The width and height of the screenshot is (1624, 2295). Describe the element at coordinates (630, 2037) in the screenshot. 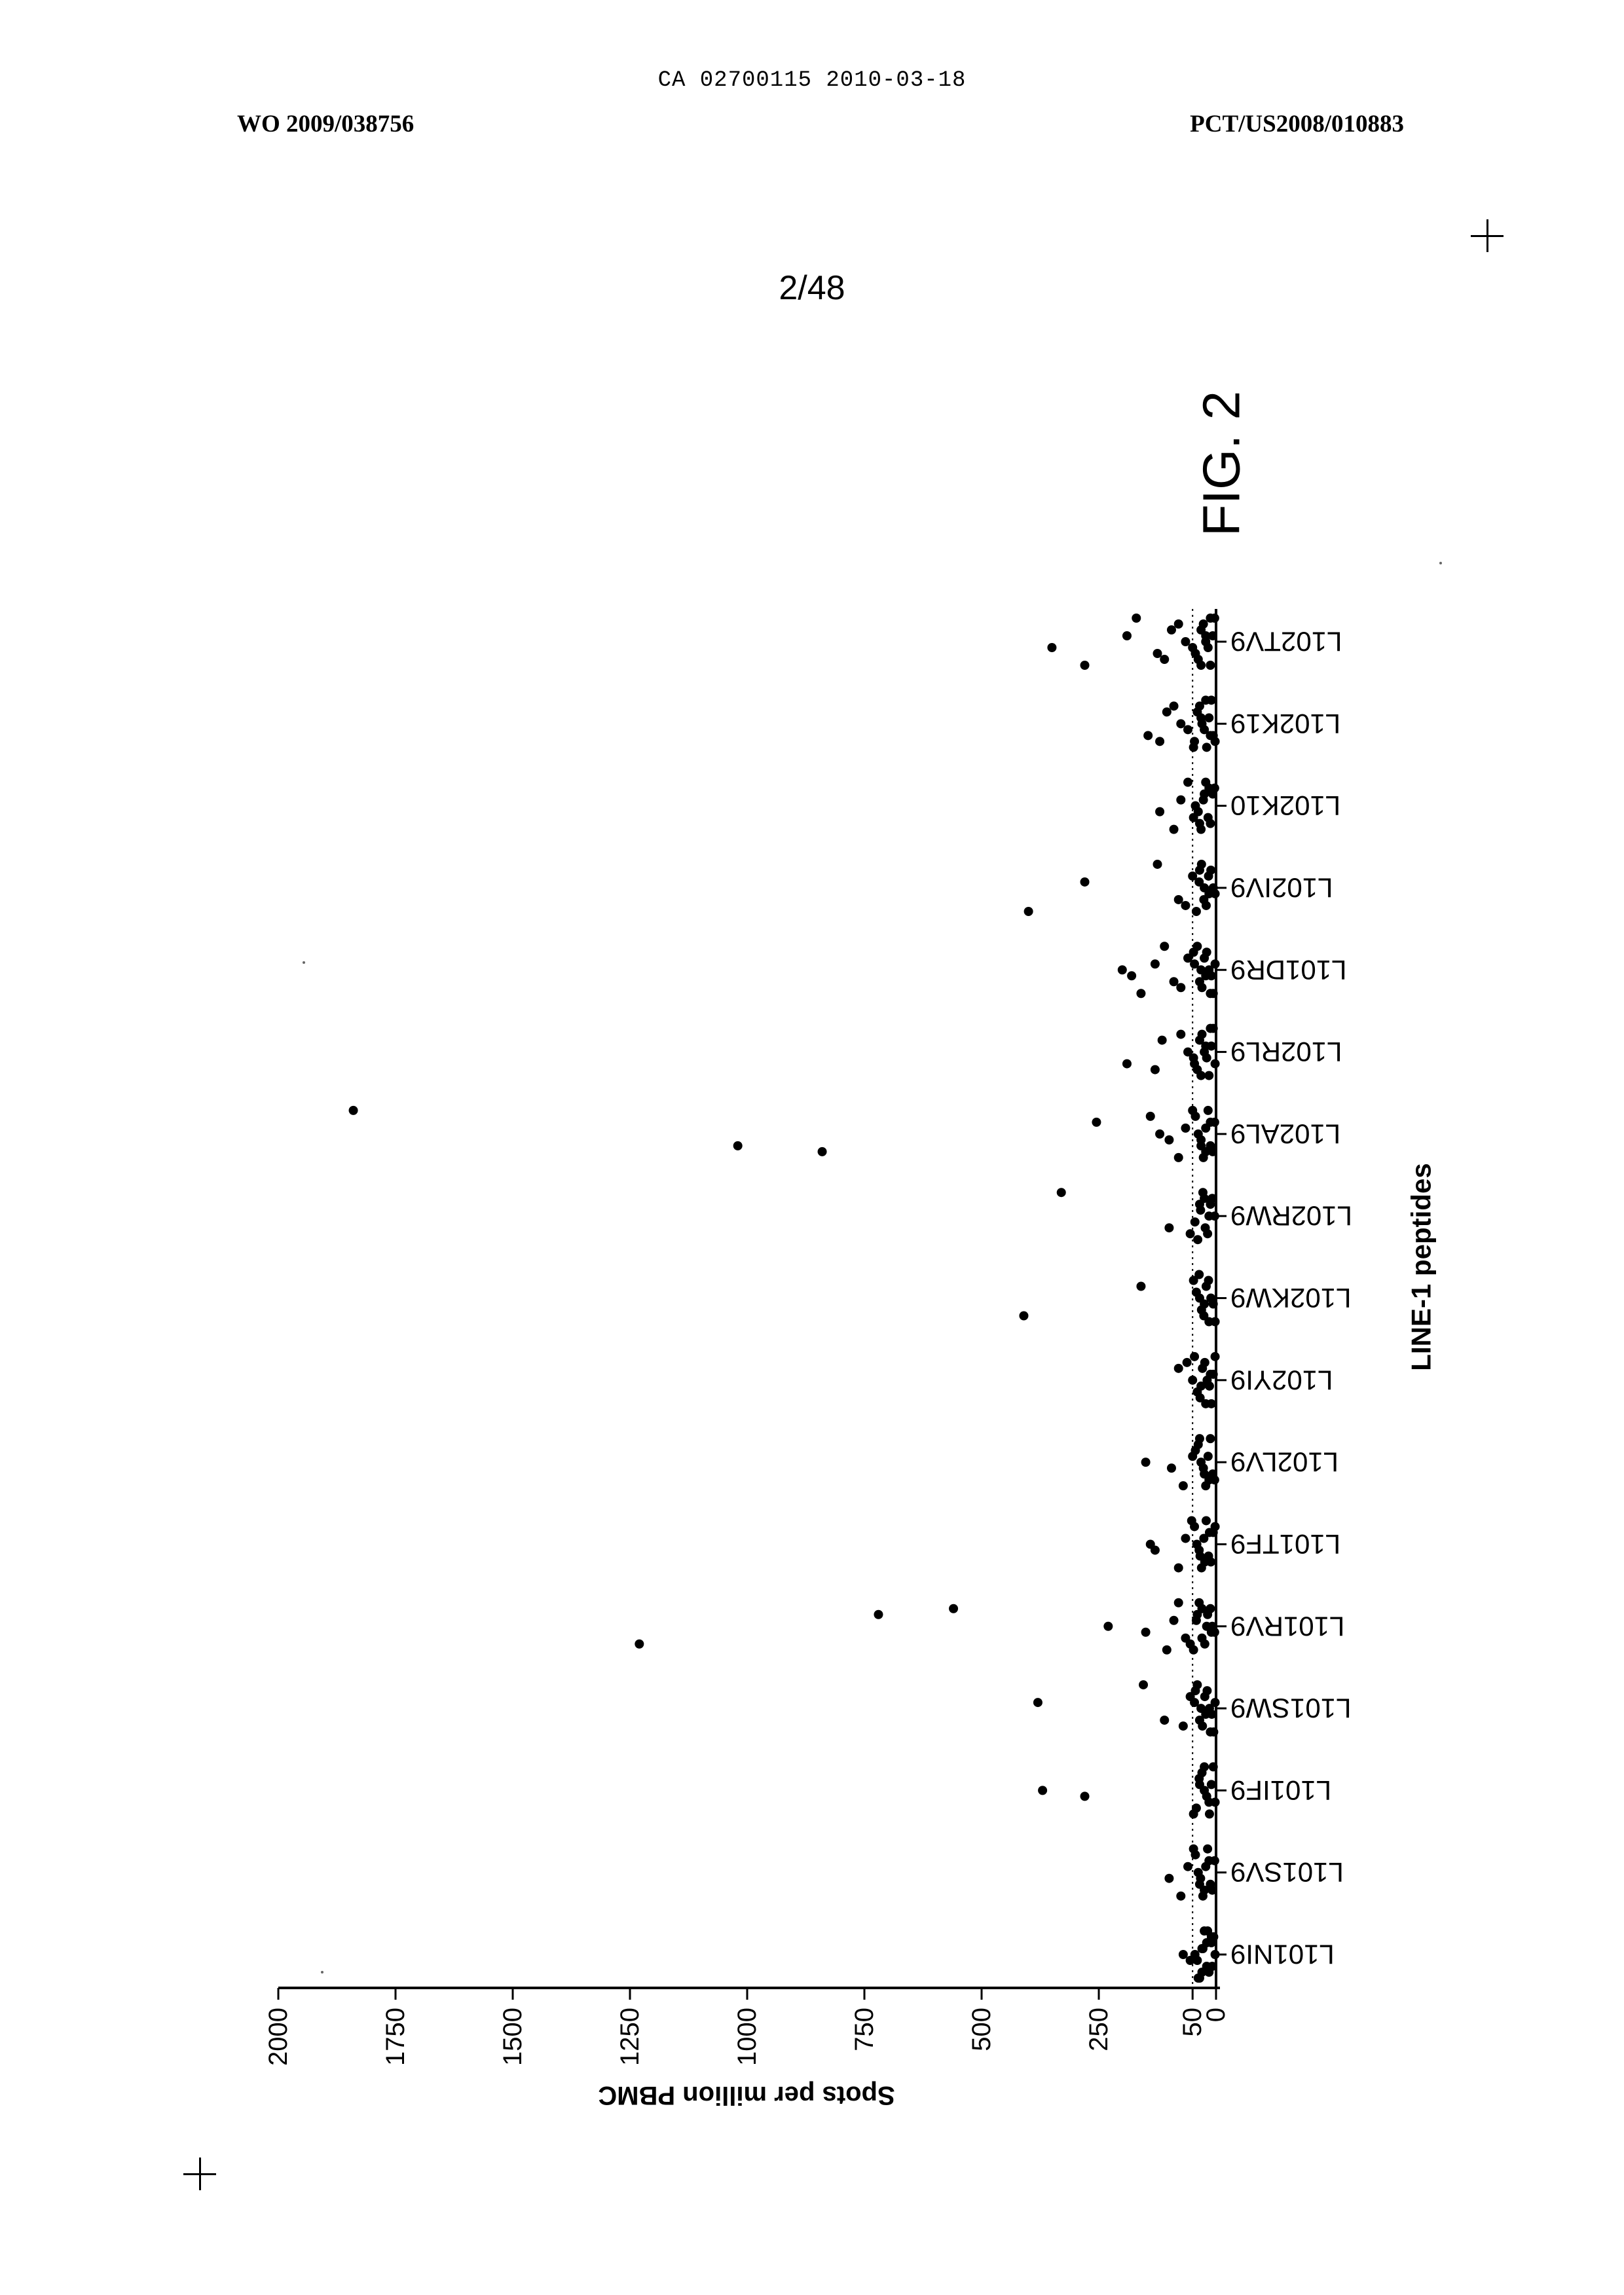

I see `y-tick-label: 1250` at that location.